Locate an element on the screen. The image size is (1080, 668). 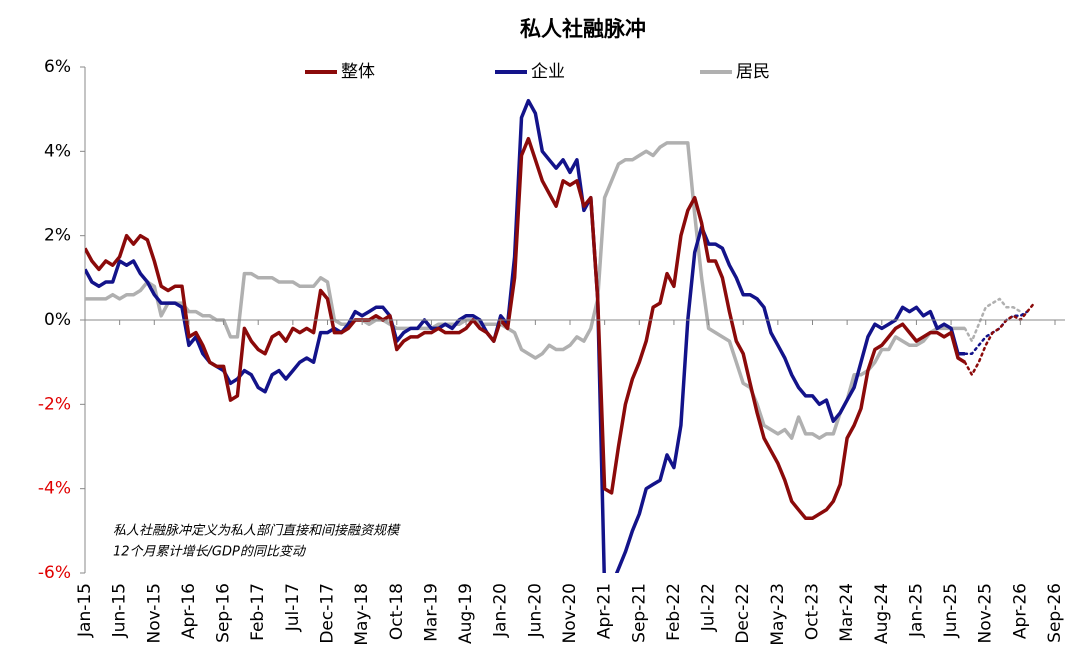
legend-label: 企业 is located at coordinates (548, 72).